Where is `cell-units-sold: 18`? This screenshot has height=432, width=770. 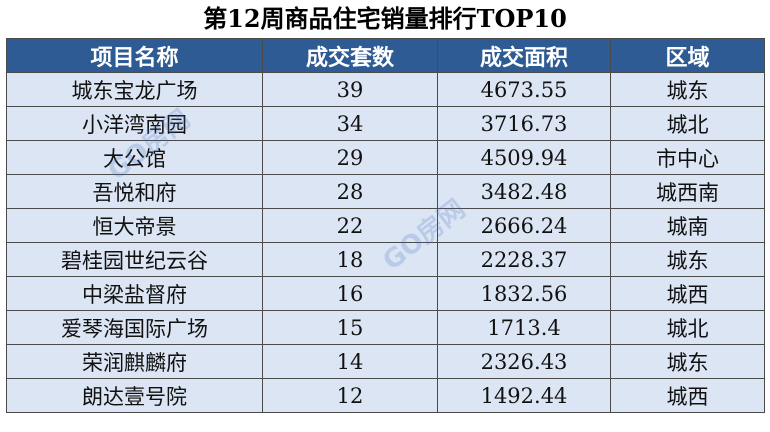
cell-units-sold: 18 is located at coordinates (350, 259).